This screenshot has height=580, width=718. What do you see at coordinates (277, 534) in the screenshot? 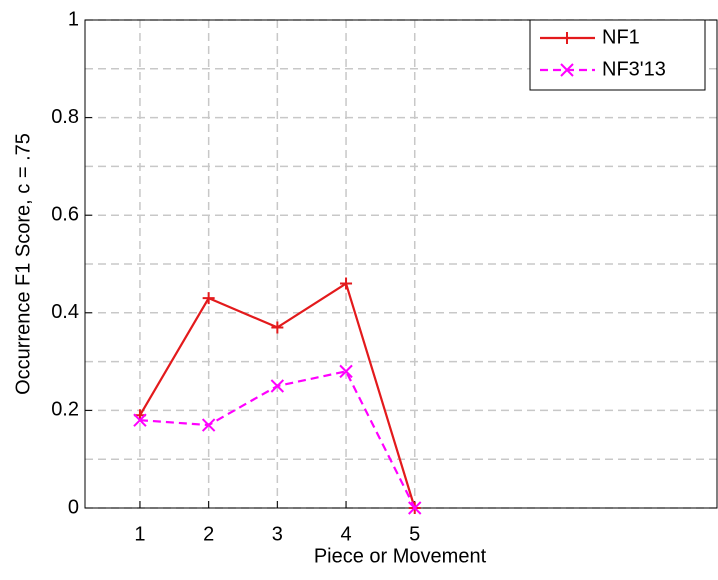
I see `x-tick-label: 3` at bounding box center [277, 534].